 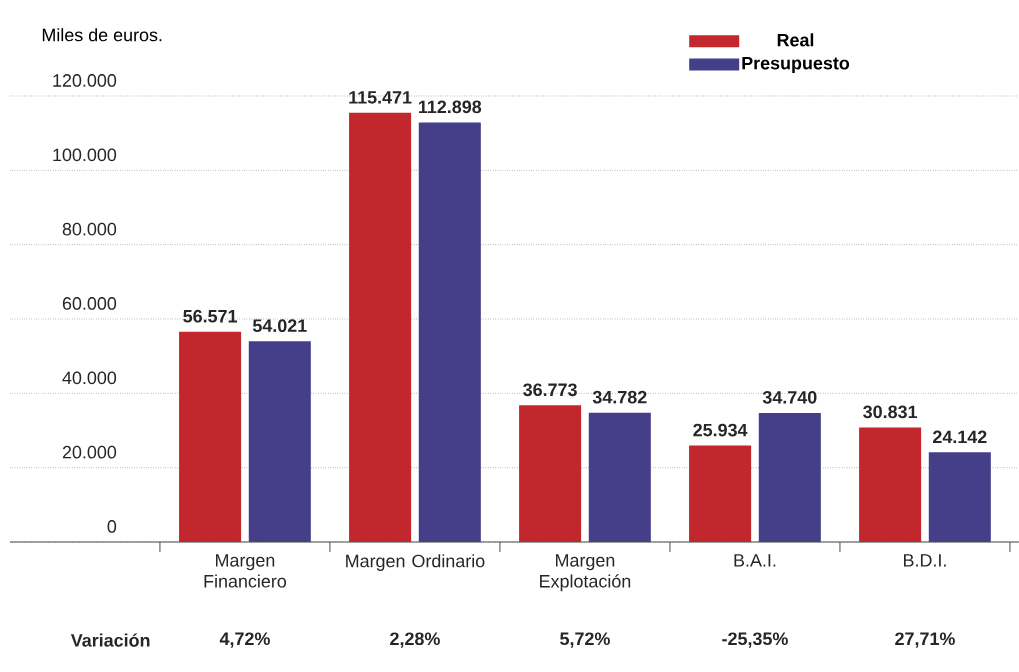 What do you see at coordinates (279, 326) in the screenshot?
I see `data-label: 54.021` at bounding box center [279, 326].